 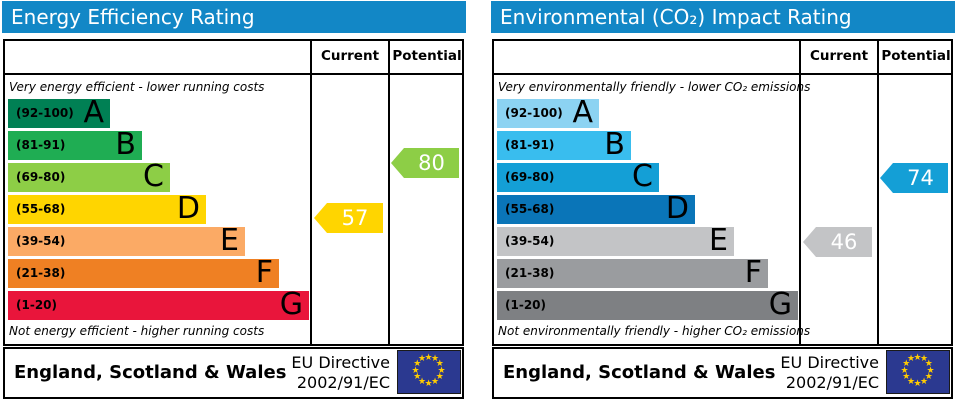 I want to click on current-rating-arrow: 46, so click(x=837, y=242).